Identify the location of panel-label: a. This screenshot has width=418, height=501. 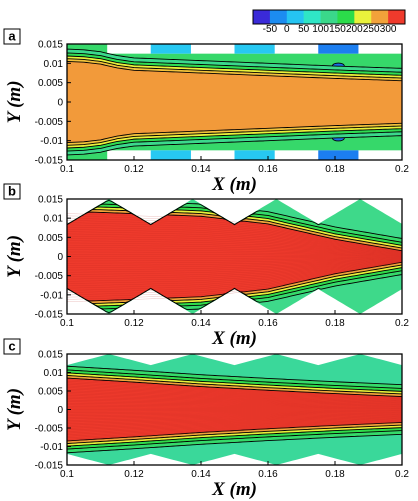
(12, 36).